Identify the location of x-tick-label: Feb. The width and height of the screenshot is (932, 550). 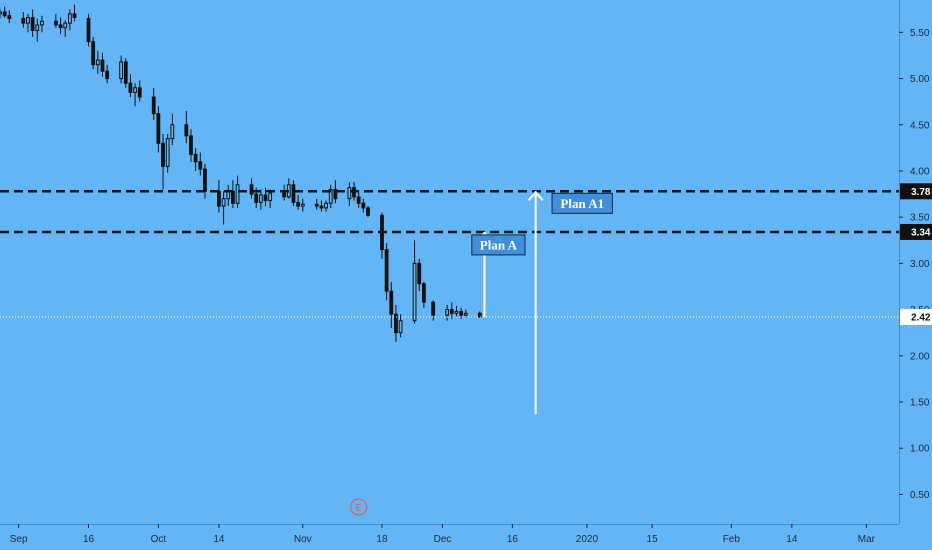
(732, 539).